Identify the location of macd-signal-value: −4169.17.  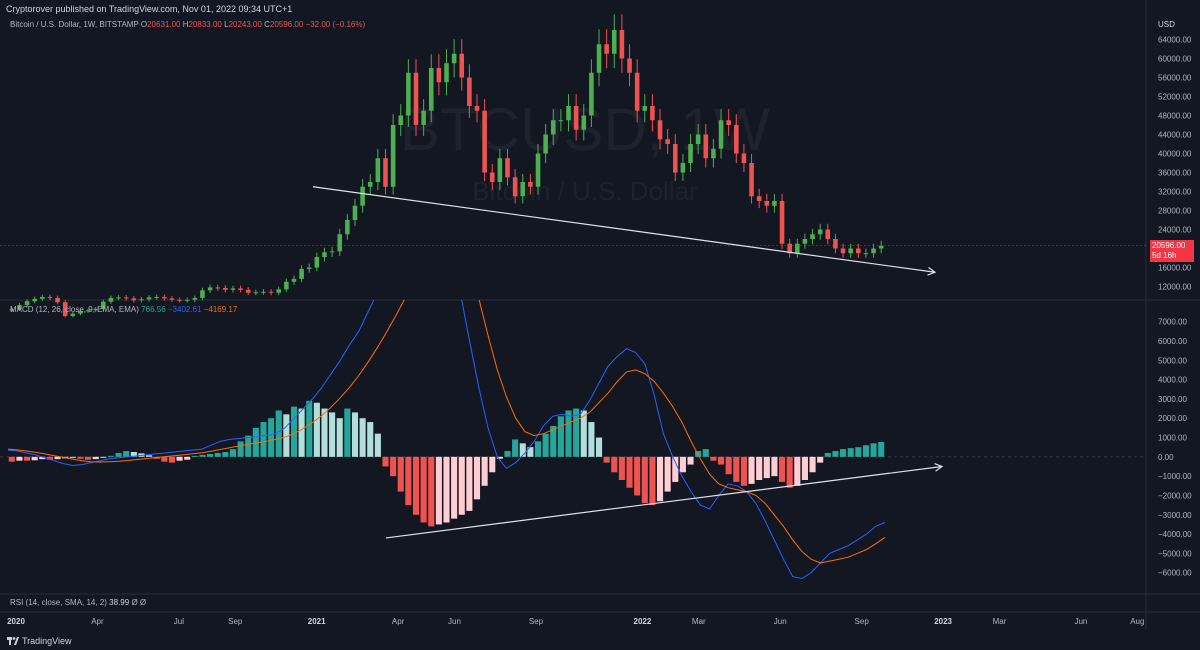
(220, 309).